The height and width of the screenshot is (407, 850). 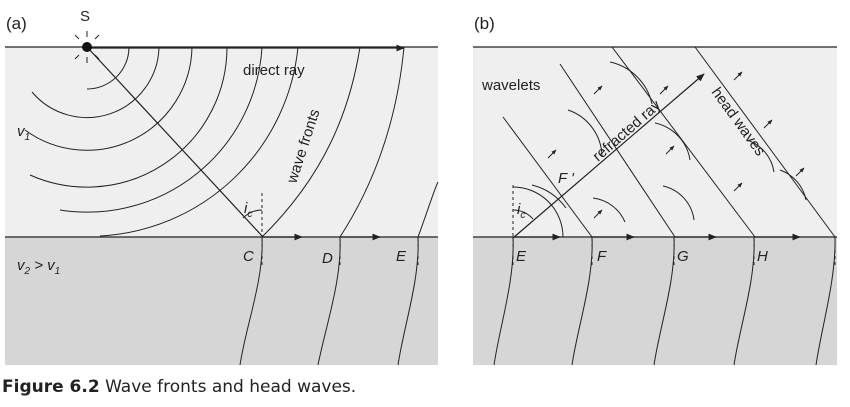 I want to click on wavelets-label: wavelets, so click(x=510, y=85).